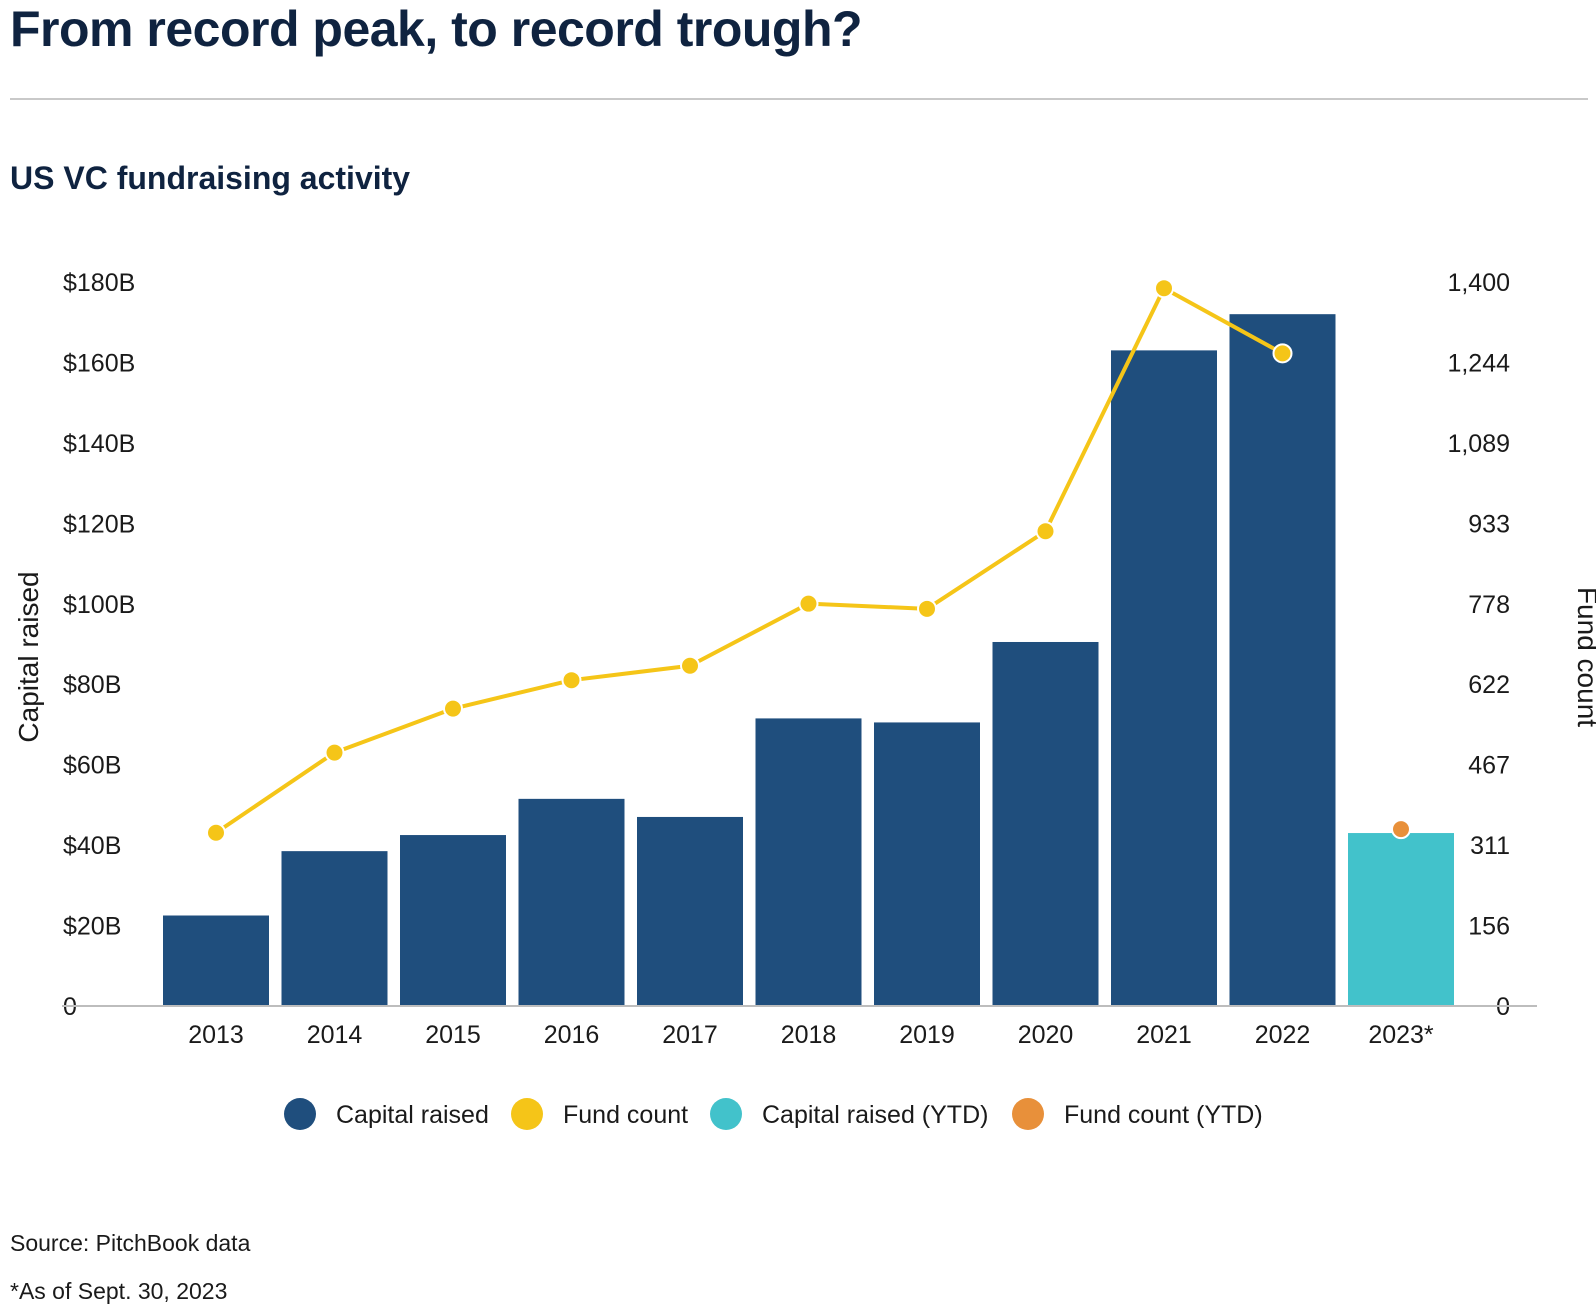  Describe the element at coordinates (1478, 363) in the screenshot. I see `y2-tick-label: 1,244` at that location.